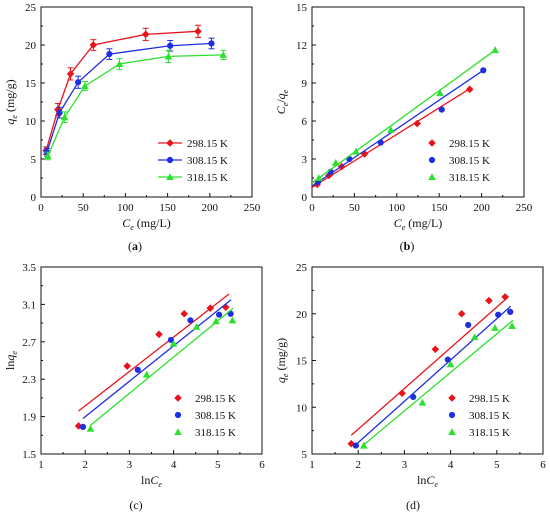  Describe the element at coordinates (252, 208) in the screenshot. I see `x-tick-label: 250` at that location.